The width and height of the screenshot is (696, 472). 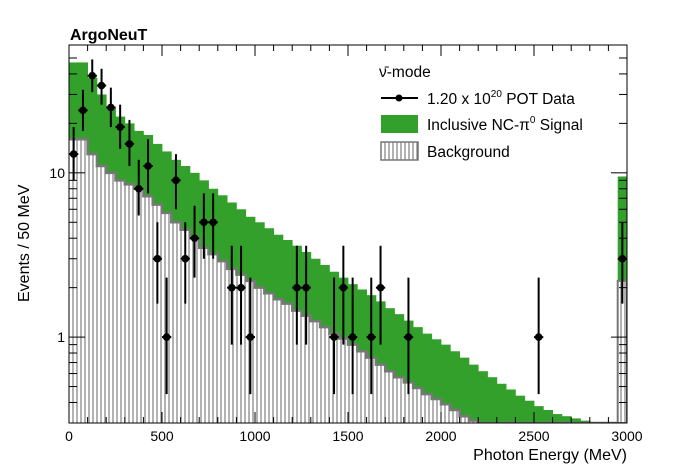 What do you see at coordinates (468, 152) in the screenshot?
I see `legend-background-label: Background` at bounding box center [468, 152].